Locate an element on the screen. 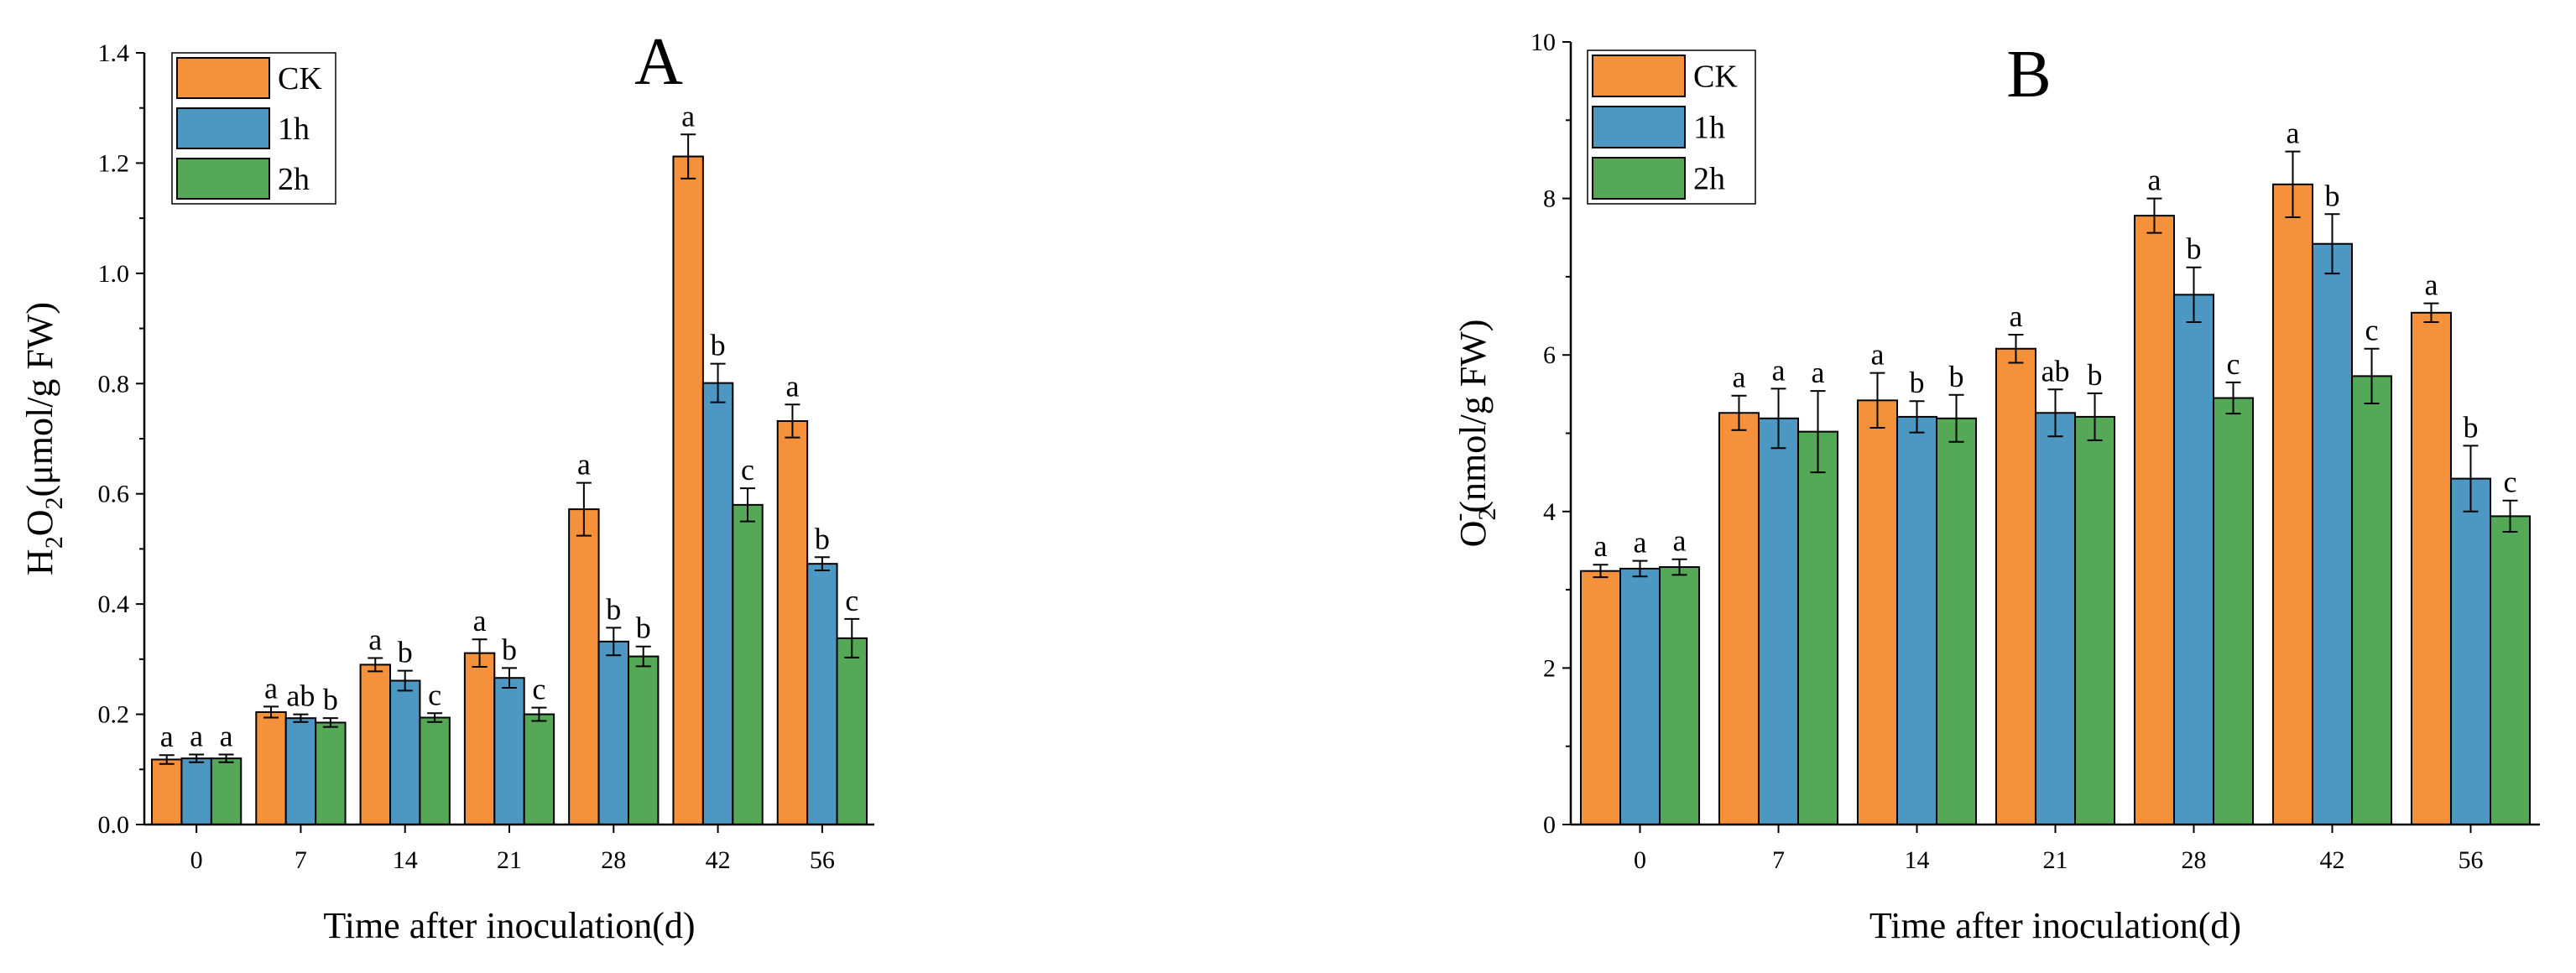  y-tick-label: 0.8 is located at coordinates (114, 384).